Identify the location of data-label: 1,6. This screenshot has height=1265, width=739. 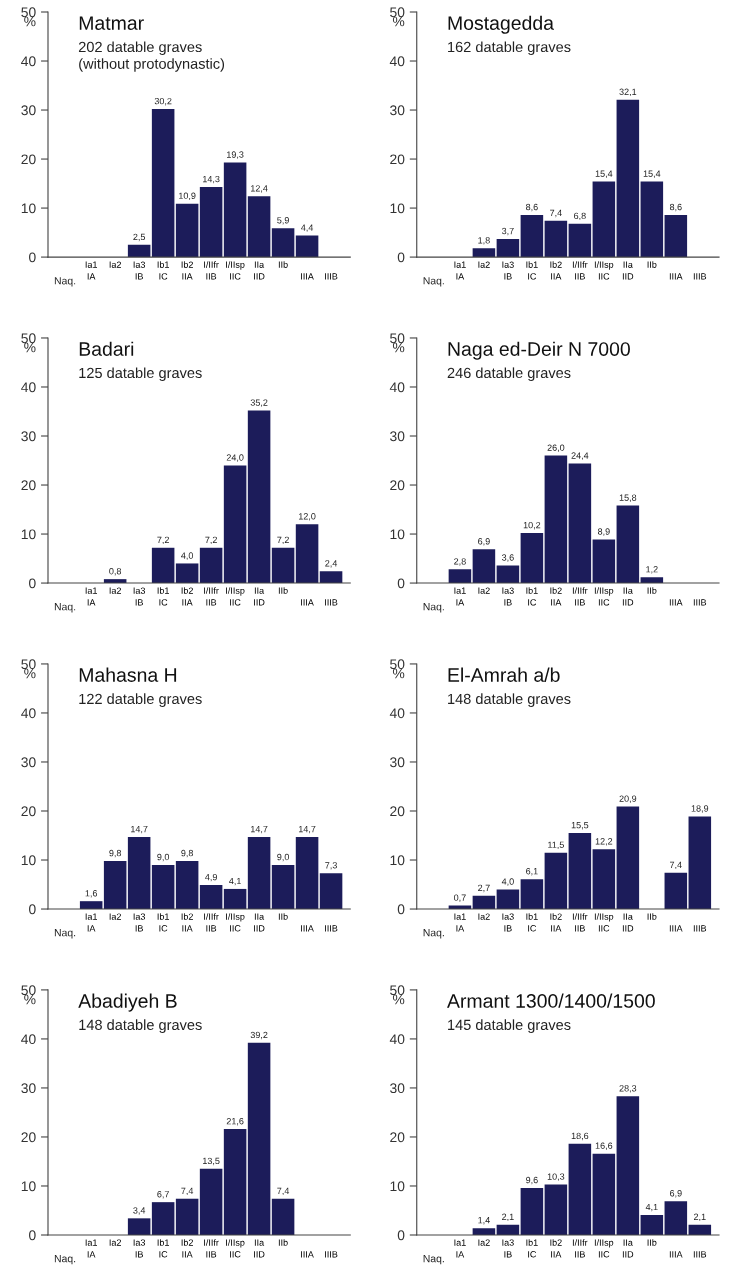
(91, 894).